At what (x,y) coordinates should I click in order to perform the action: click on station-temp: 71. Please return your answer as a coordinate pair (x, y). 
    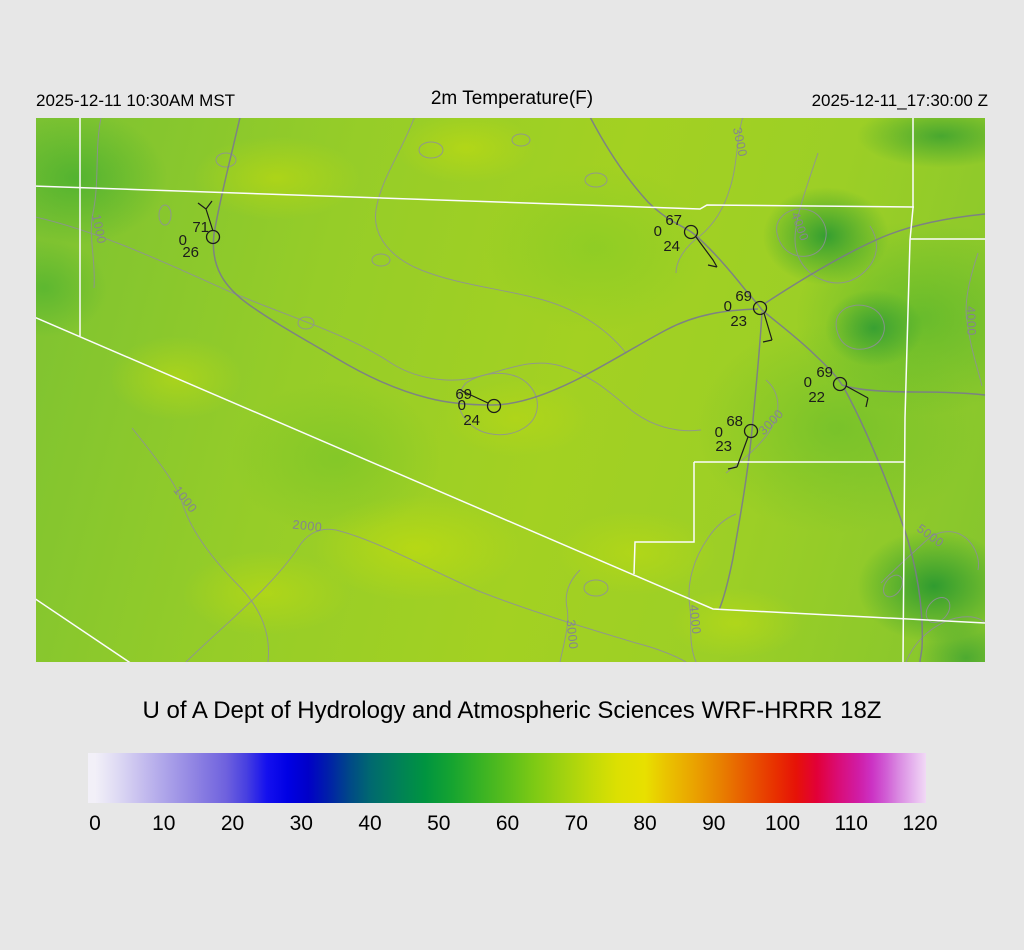
    Looking at the image, I should click on (200, 227).